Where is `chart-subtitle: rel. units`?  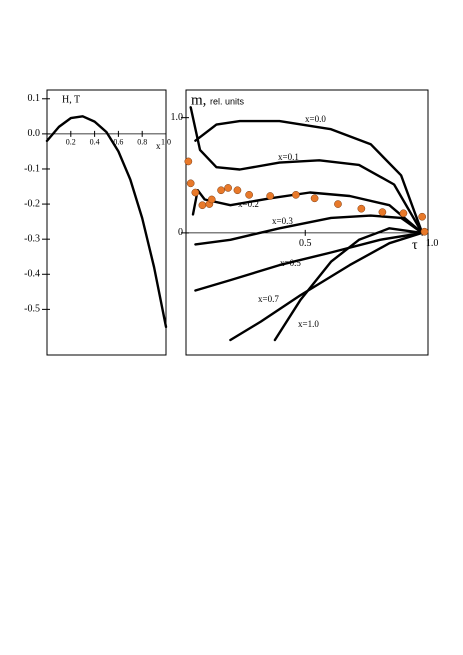 chart-subtitle: rel. units is located at coordinates (227, 101).